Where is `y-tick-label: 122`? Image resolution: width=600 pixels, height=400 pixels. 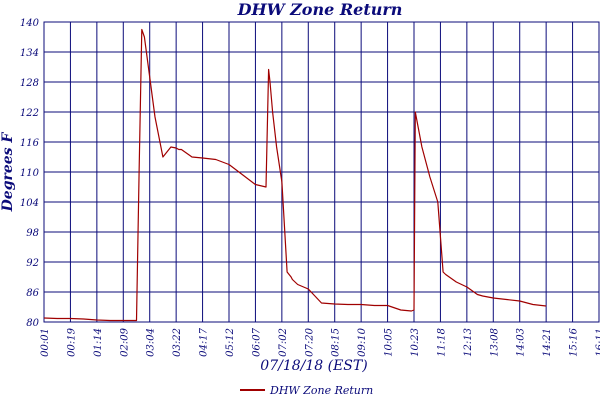 y-tick-label: 122 is located at coordinates (29, 113).